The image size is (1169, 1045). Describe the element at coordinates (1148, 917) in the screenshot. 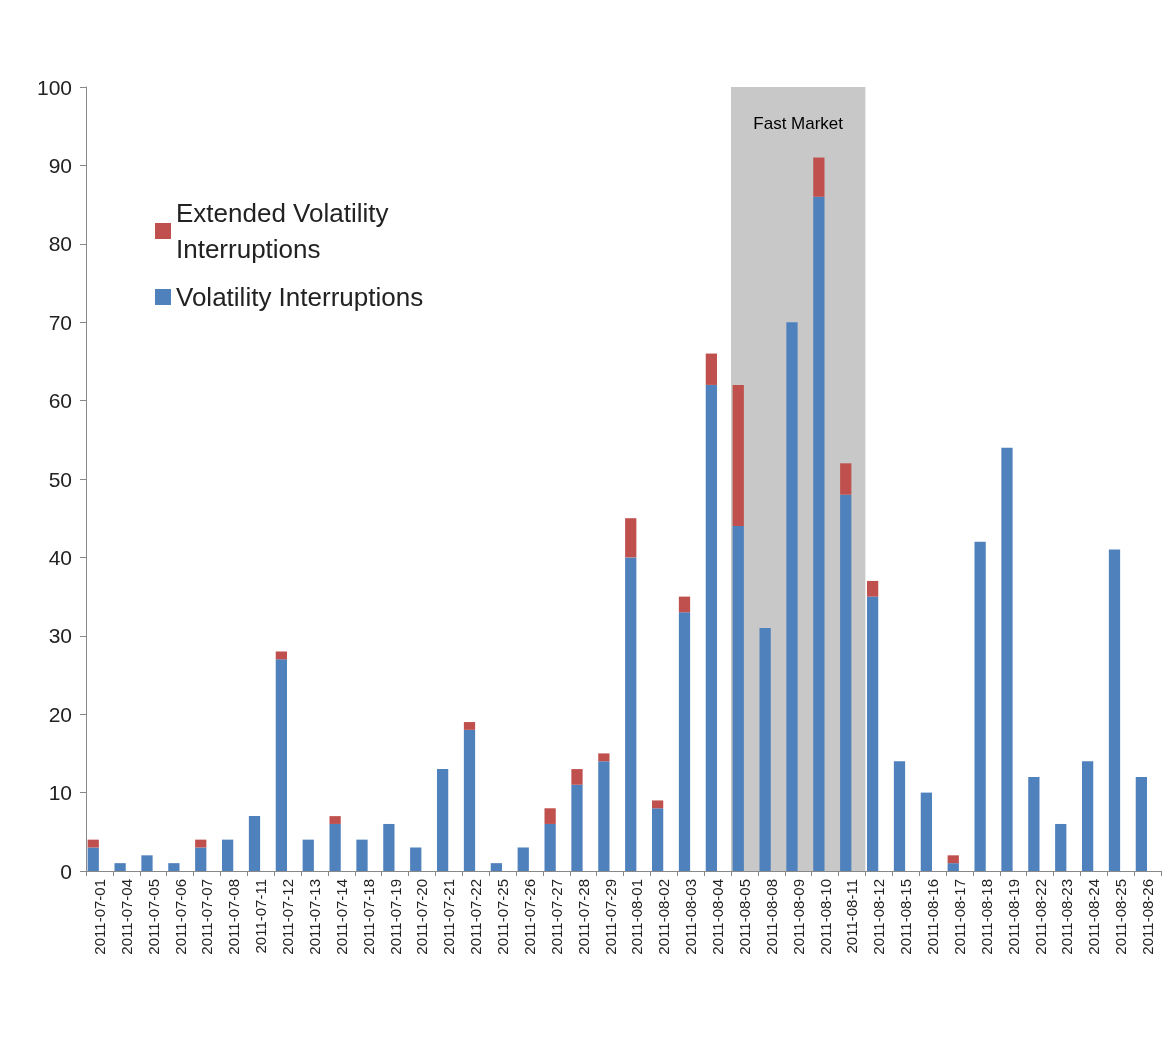

I see `x-tick-label: 2011-08-26` at that location.